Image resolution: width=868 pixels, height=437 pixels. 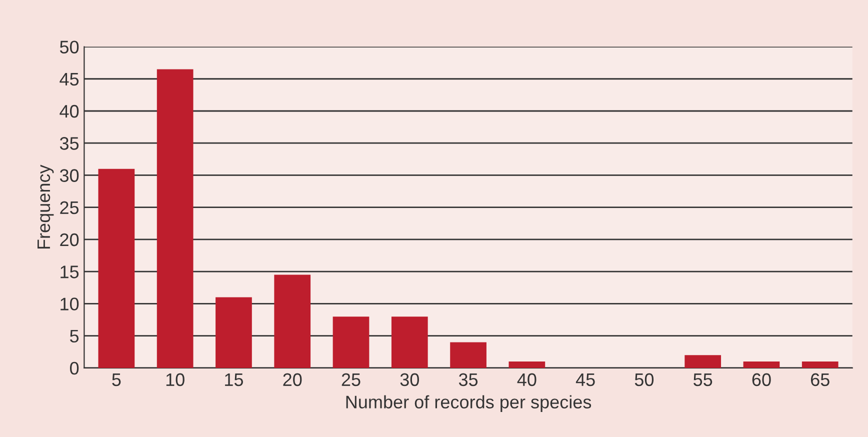 What do you see at coordinates (46, 206) in the screenshot?
I see `y-axis-title: Frequency` at bounding box center [46, 206].